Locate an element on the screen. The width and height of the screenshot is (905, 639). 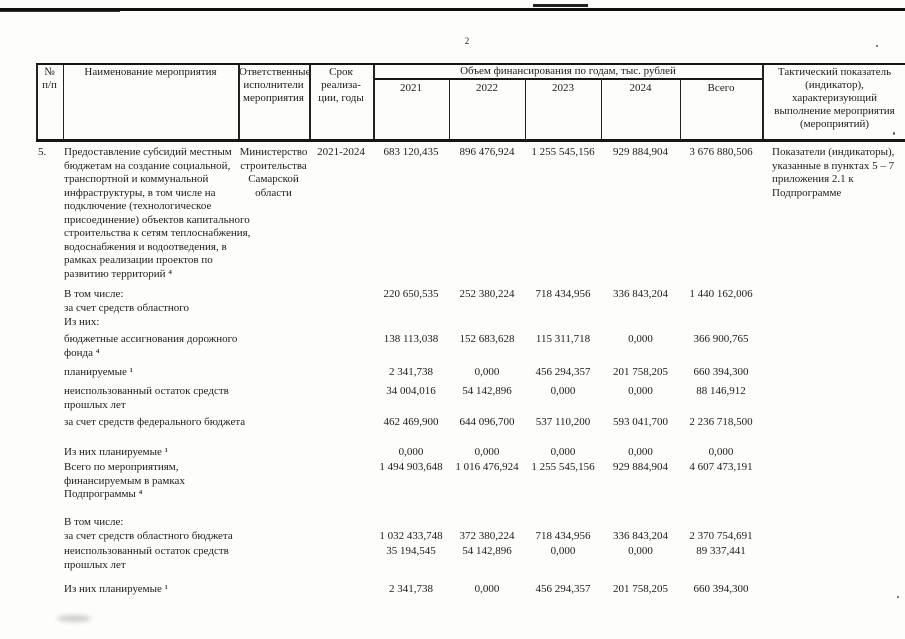
row-value-2021: 35 194,545 is located at coordinates (411, 551).